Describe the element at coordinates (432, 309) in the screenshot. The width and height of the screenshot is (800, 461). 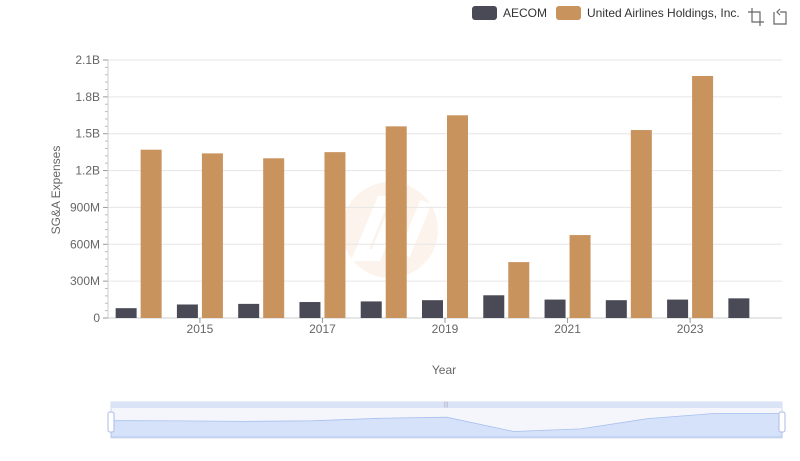
I see `bar-aecom-2019` at that location.